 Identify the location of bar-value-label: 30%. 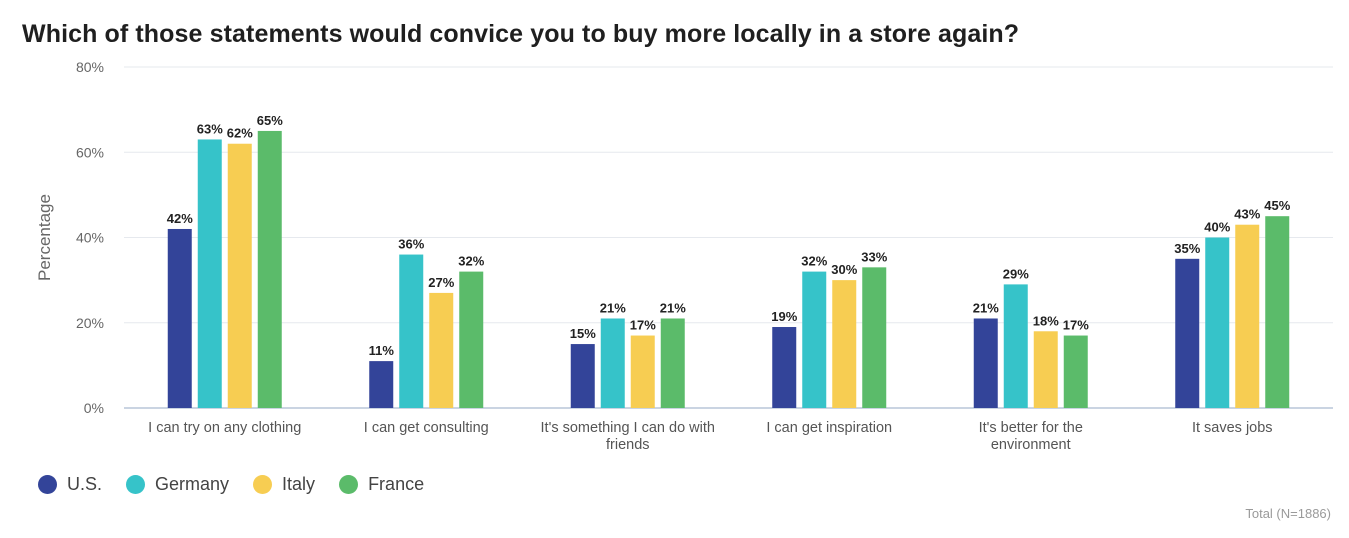
(844, 269).